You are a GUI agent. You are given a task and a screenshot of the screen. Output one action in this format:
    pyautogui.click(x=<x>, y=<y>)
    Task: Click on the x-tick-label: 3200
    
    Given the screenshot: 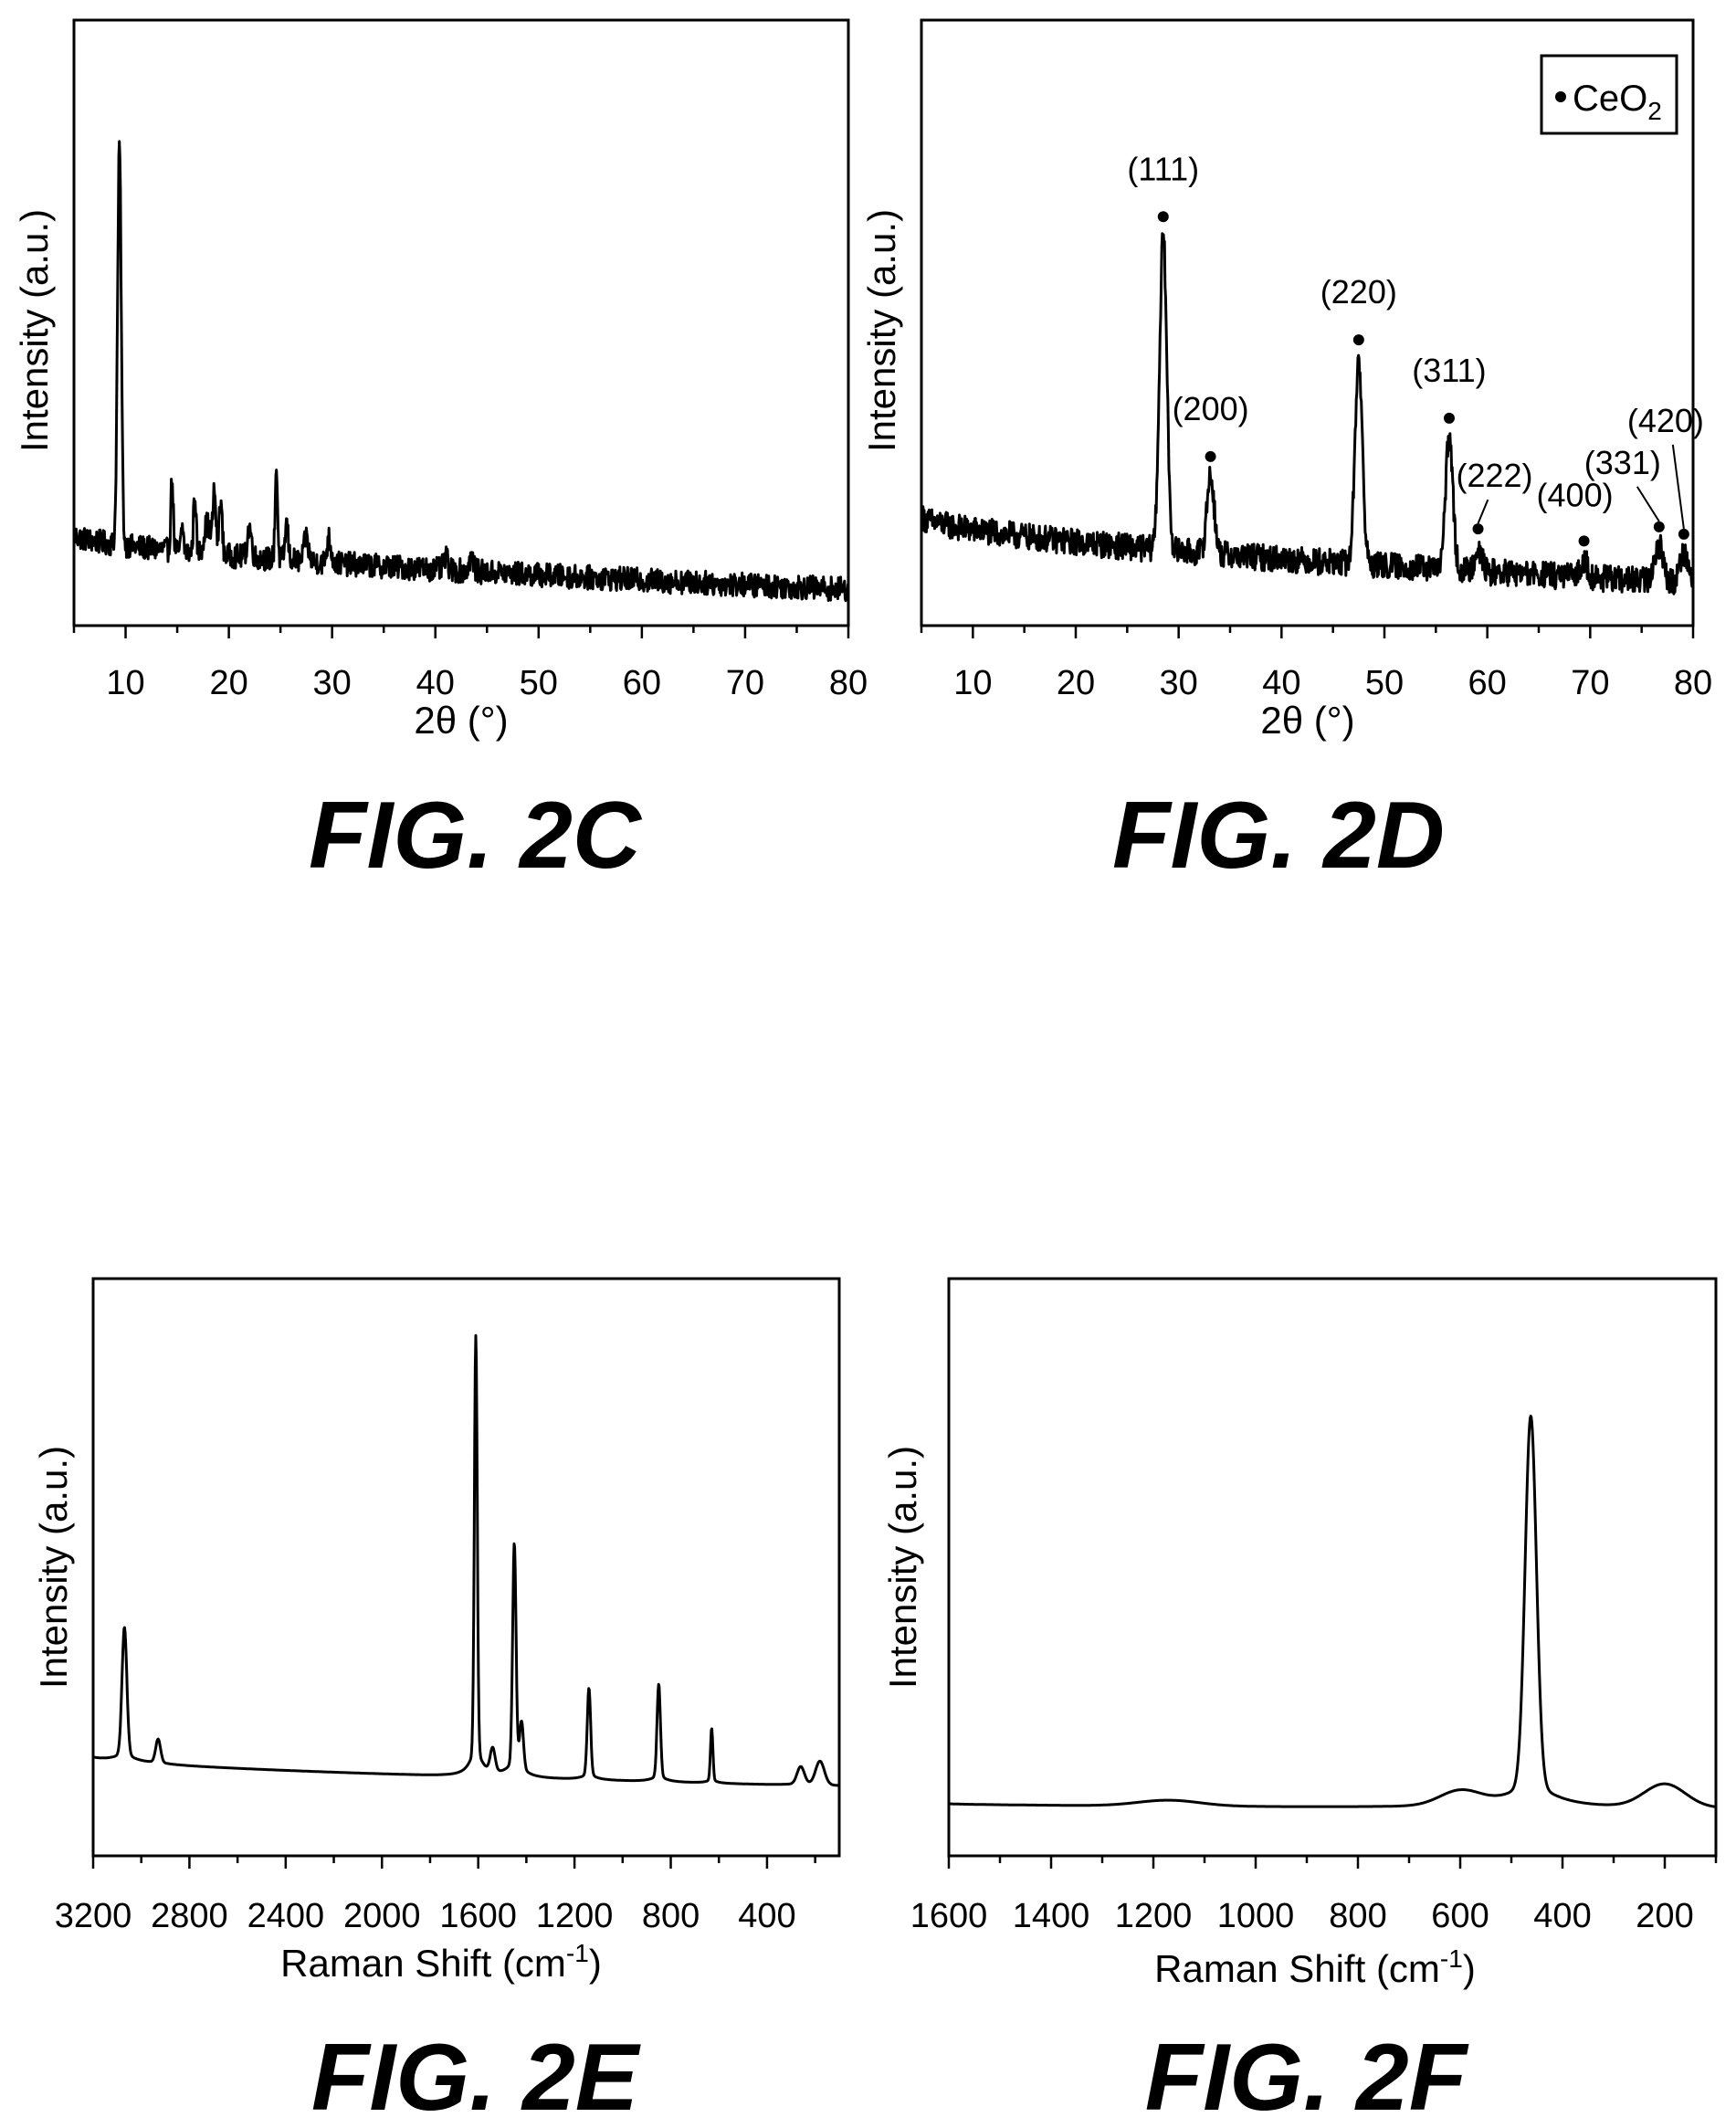 What is the action you would take?
    pyautogui.click(x=93, y=1916)
    